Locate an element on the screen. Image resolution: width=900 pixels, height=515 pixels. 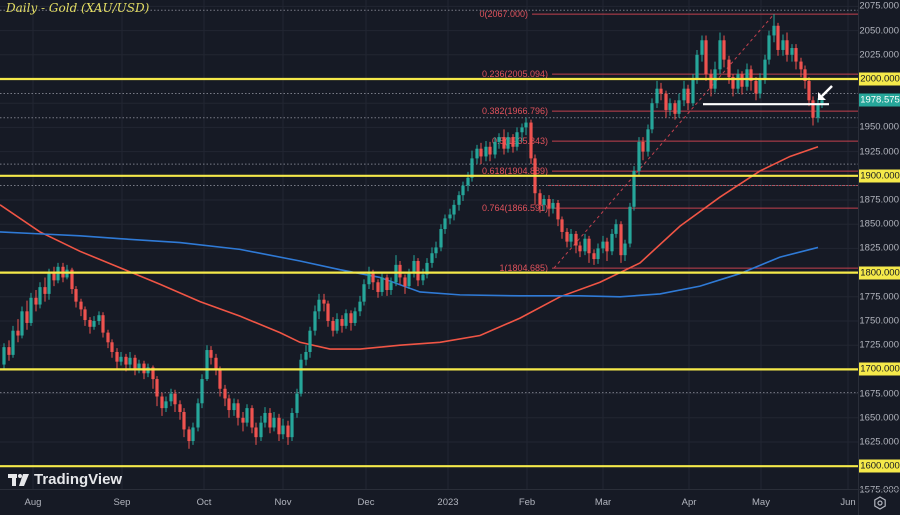
price-level-tag: 1800.000 is located at coordinates (879, 273).